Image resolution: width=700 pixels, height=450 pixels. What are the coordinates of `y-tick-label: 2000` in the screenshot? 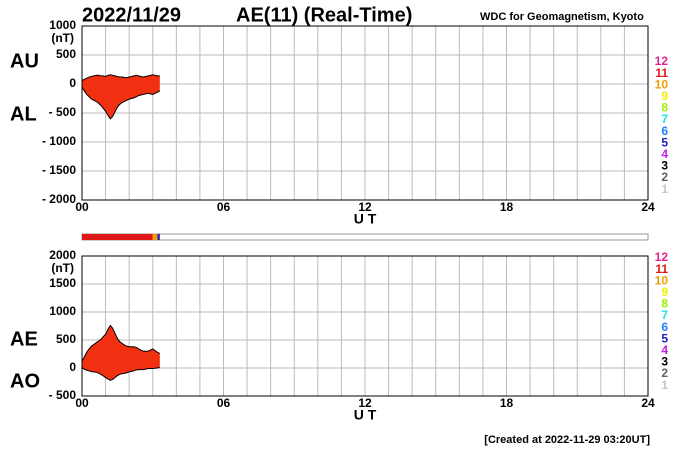 It's located at (62, 255).